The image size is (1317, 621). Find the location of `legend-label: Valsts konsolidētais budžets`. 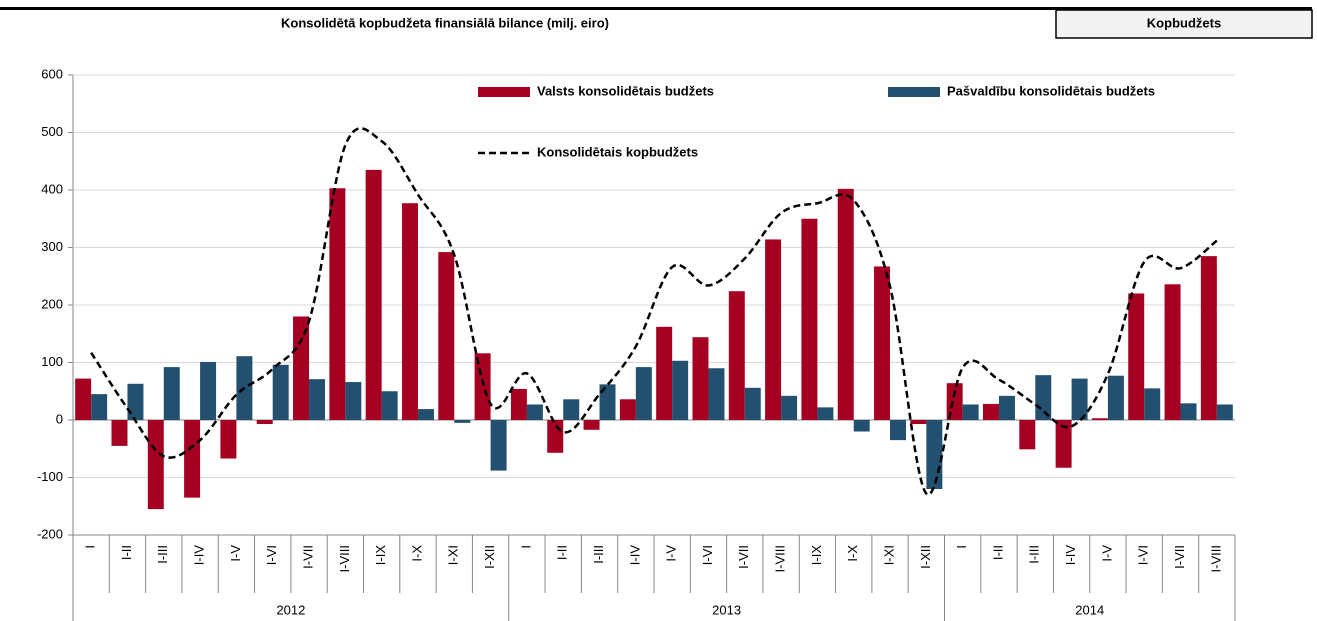

legend-label: Valsts konsolidētais budžets is located at coordinates (625, 90).